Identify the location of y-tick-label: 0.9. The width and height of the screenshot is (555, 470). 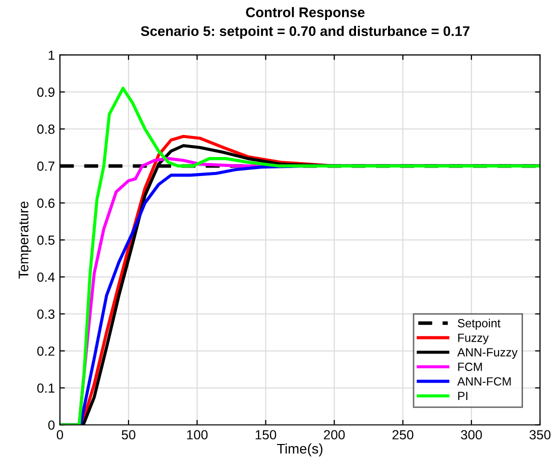
(45, 92).